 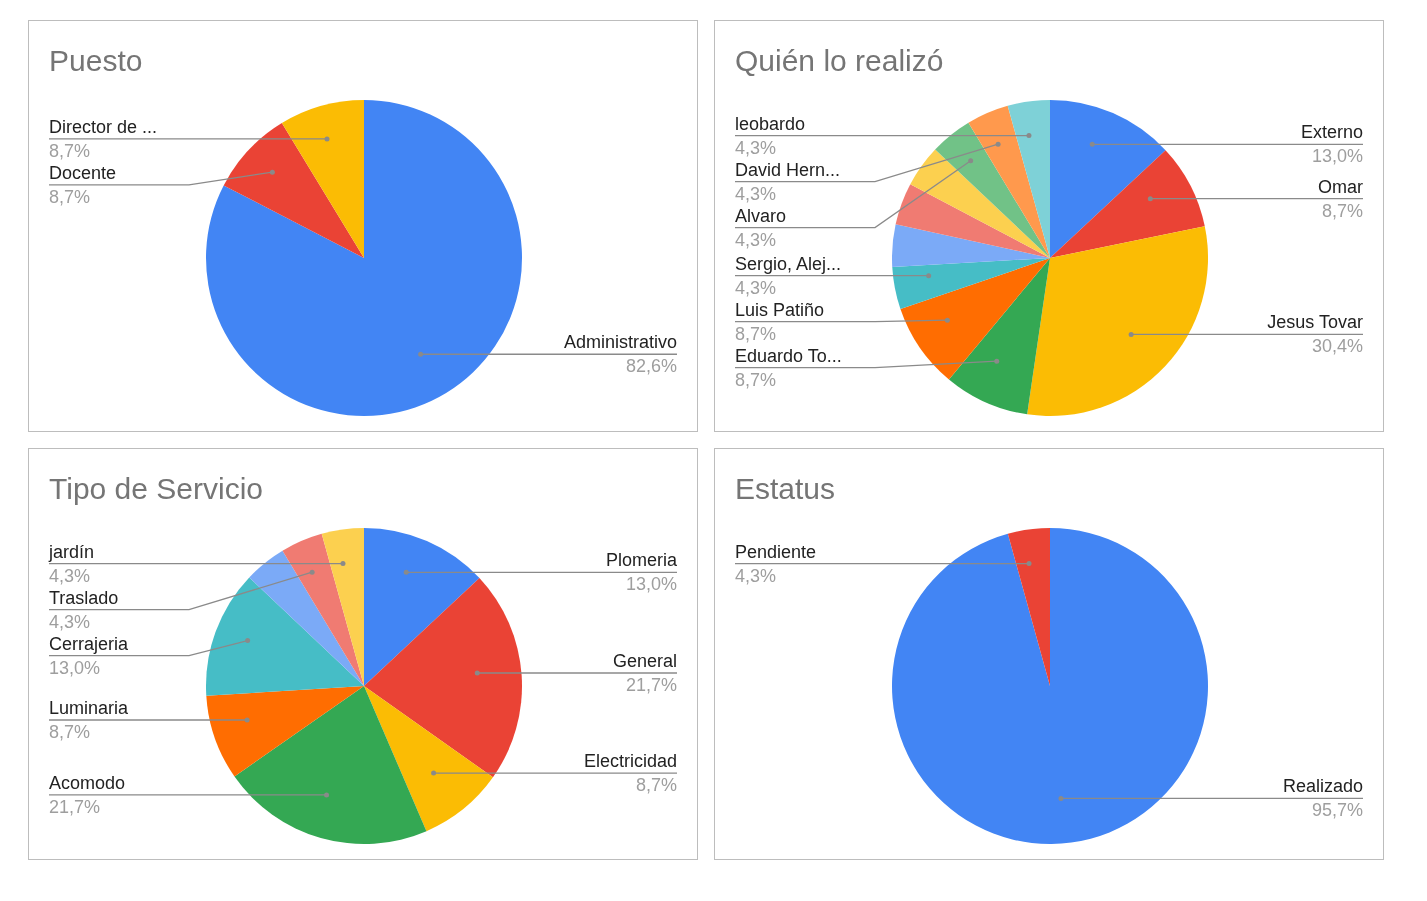 I want to click on slice-label: Plomeria, so click(x=641, y=560).